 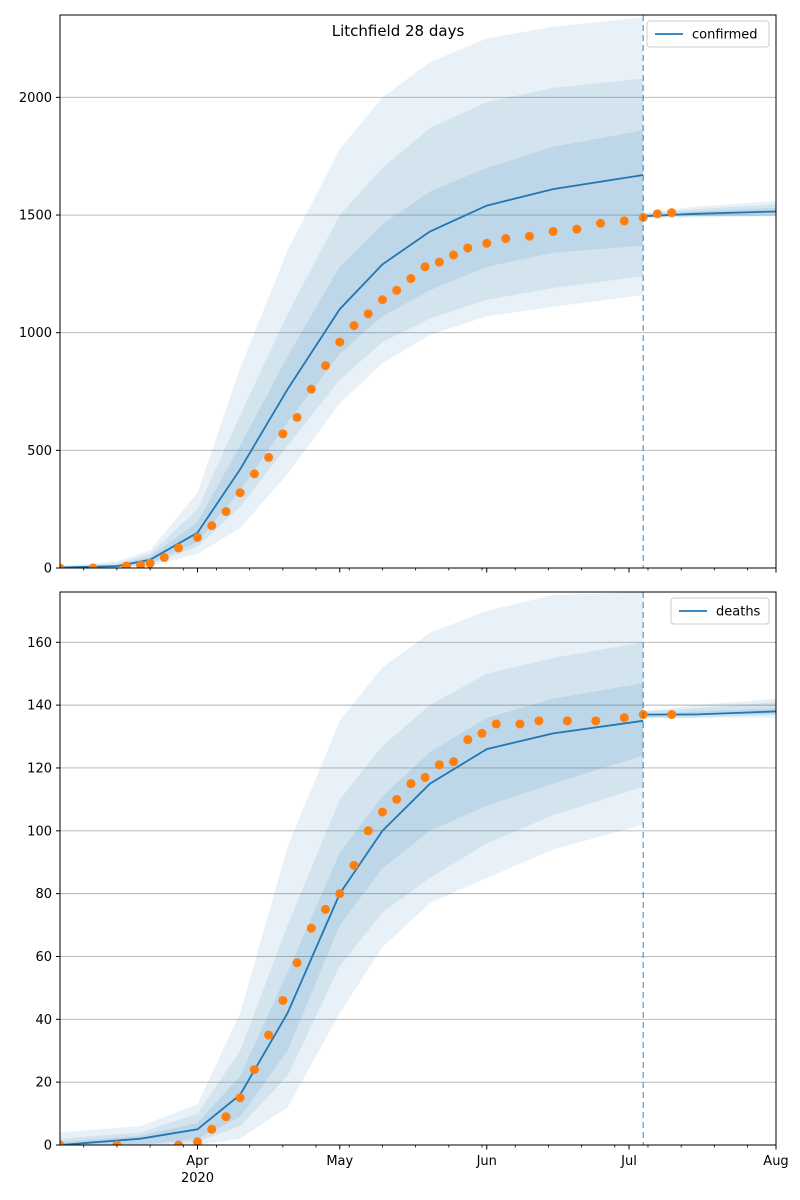 What do you see at coordinates (35, 333) in the screenshot?
I see `y-tick-label: 1000` at bounding box center [35, 333].